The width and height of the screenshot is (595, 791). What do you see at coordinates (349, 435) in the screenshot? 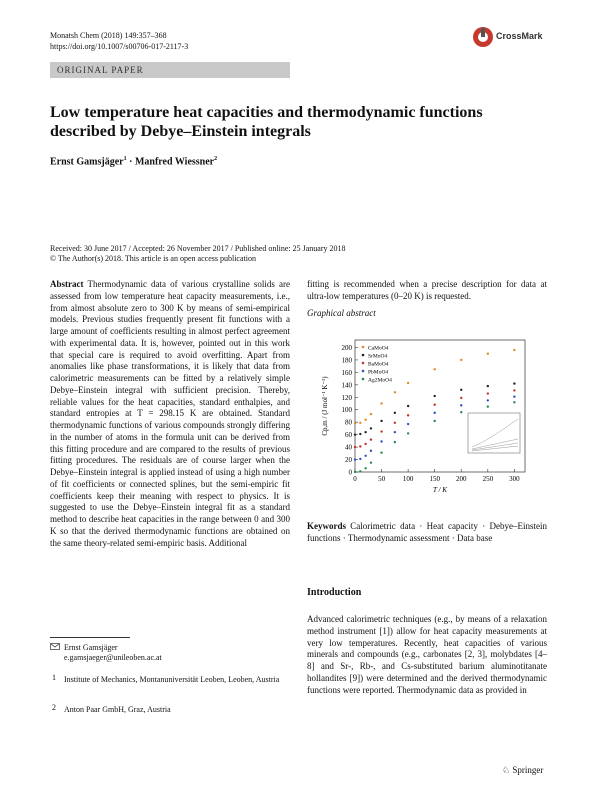
I see `y-tick-label: 60` at bounding box center [349, 435].